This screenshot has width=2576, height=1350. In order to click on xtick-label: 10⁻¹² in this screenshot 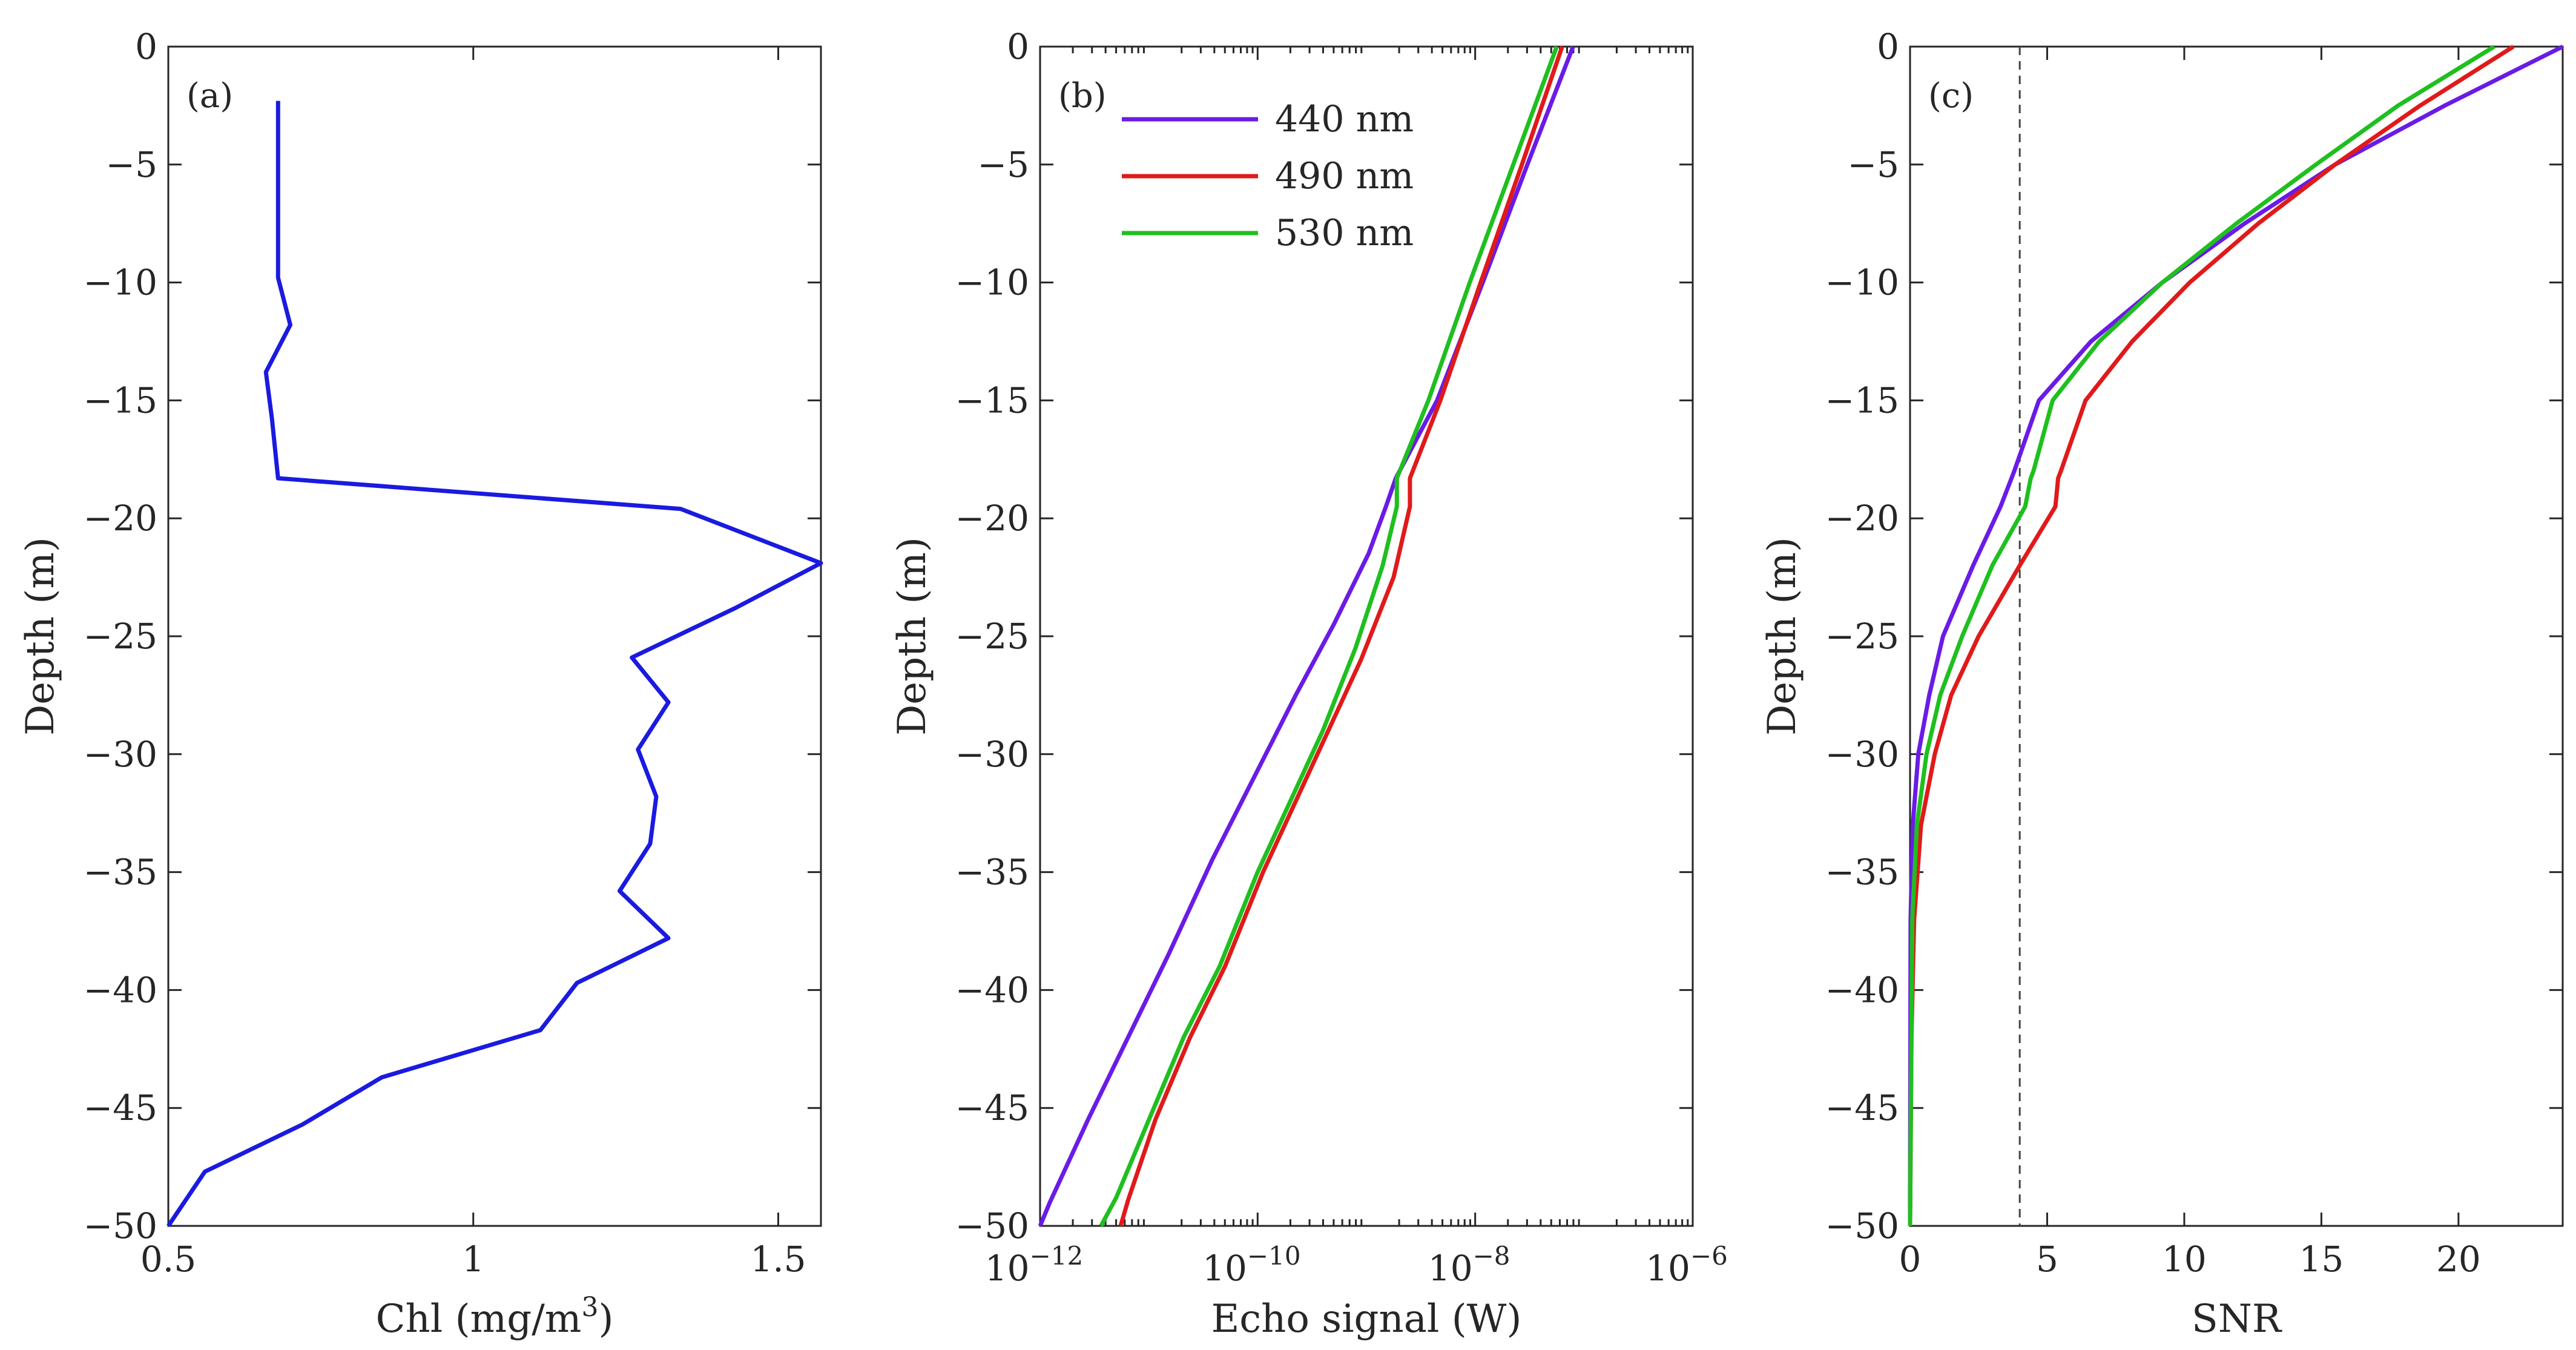, I will do `click(1034, 1265)`.